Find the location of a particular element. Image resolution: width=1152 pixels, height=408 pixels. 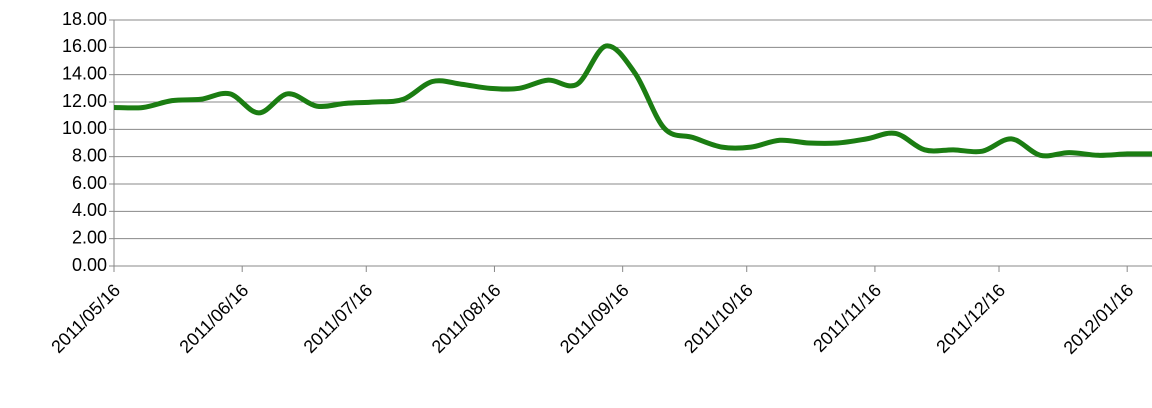

y-tick-label: 12.00 is located at coordinates (84, 101).